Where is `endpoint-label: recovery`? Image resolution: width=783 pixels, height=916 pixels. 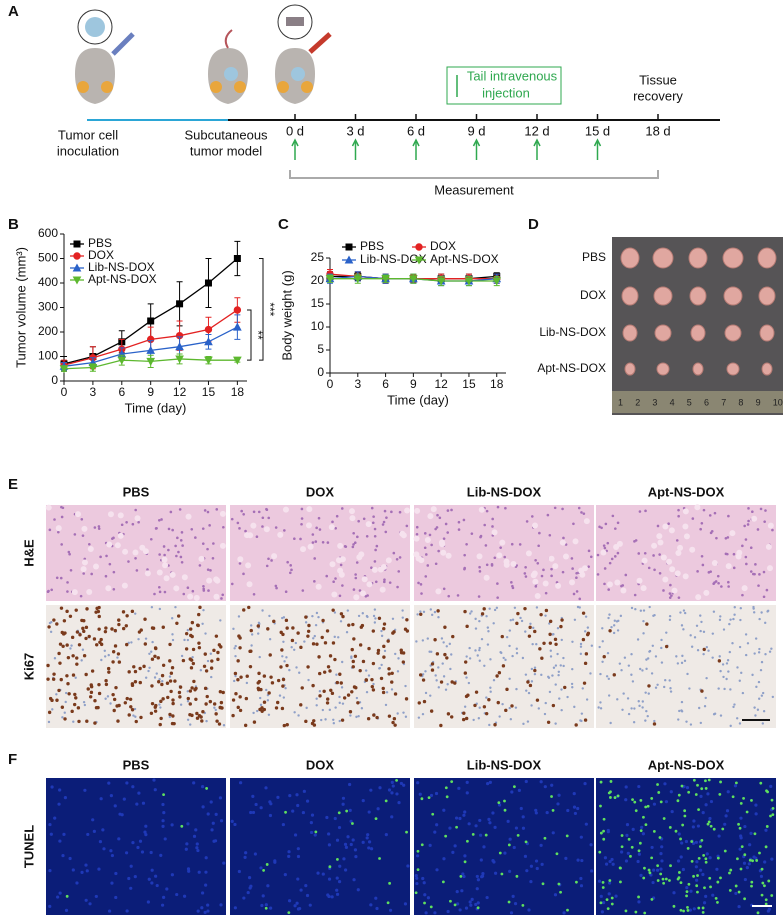 endpoint-label: recovery is located at coordinates (658, 95).